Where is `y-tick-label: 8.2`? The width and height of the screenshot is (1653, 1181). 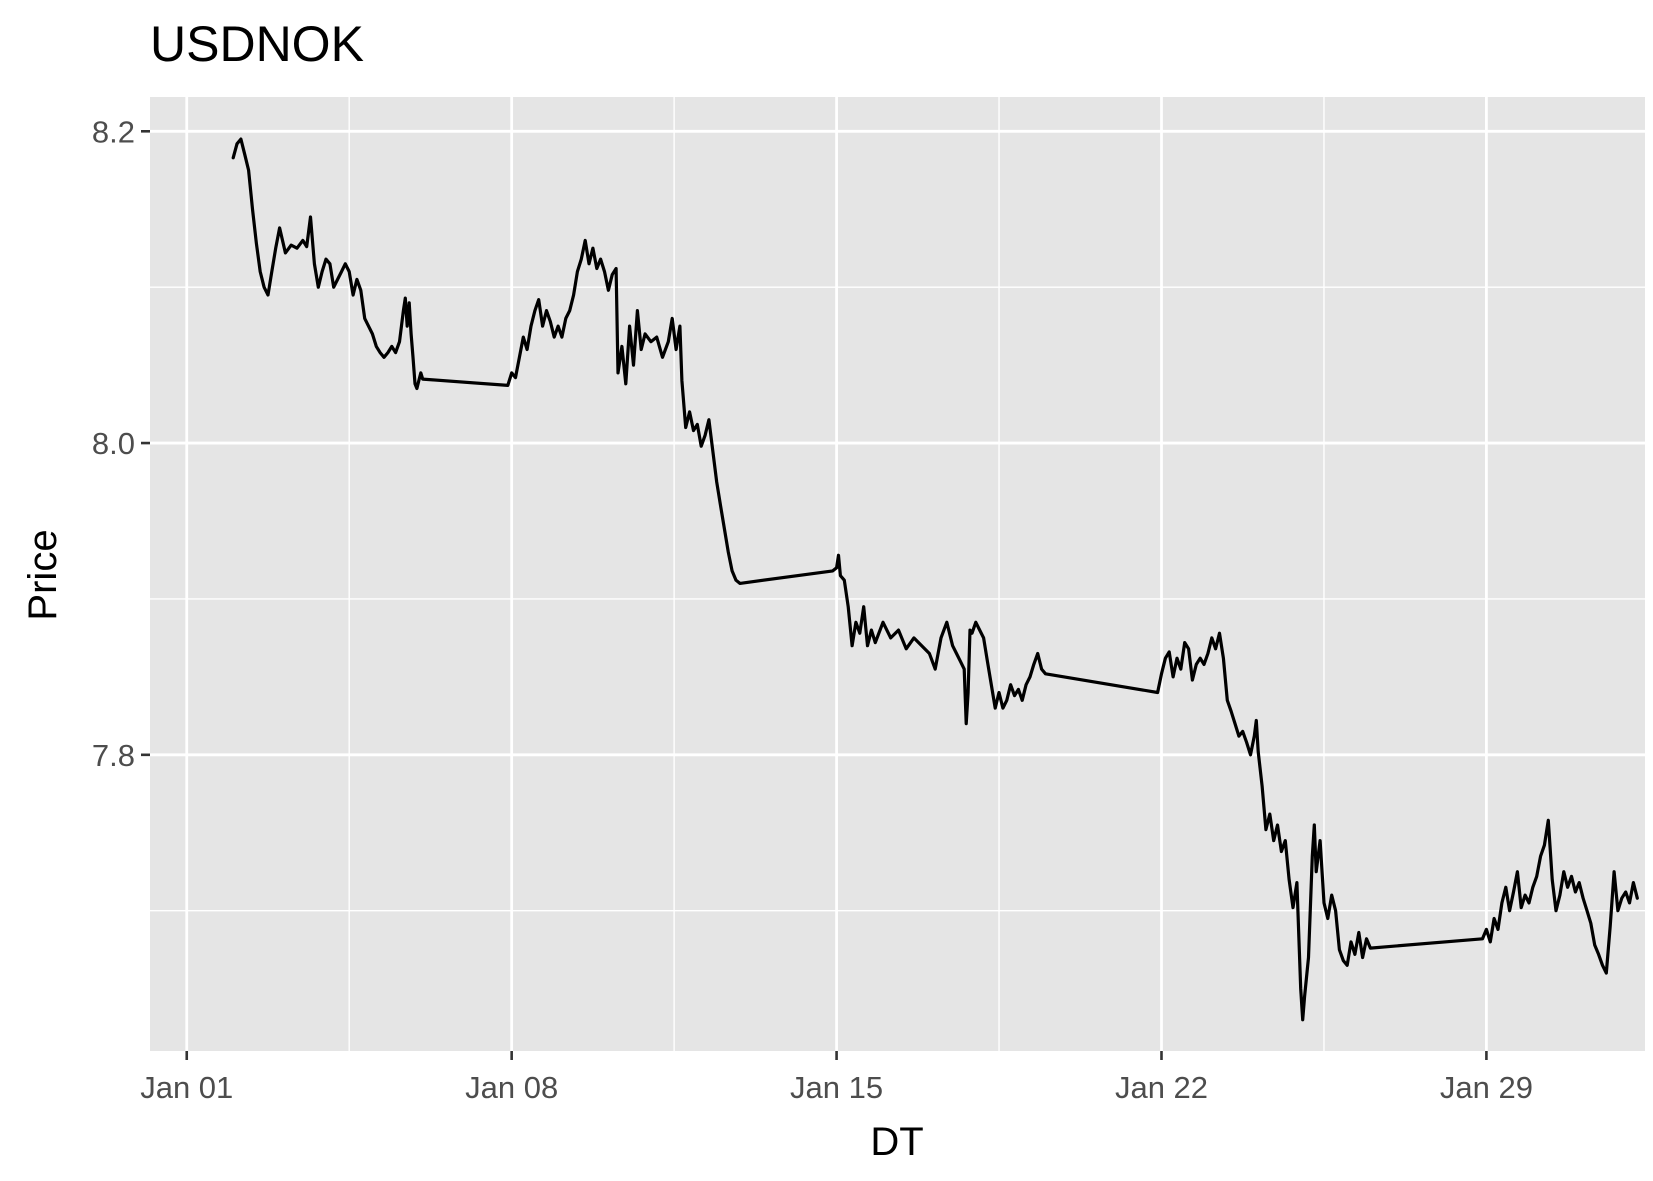
y-tick-label: 8.2 is located at coordinates (113, 131).